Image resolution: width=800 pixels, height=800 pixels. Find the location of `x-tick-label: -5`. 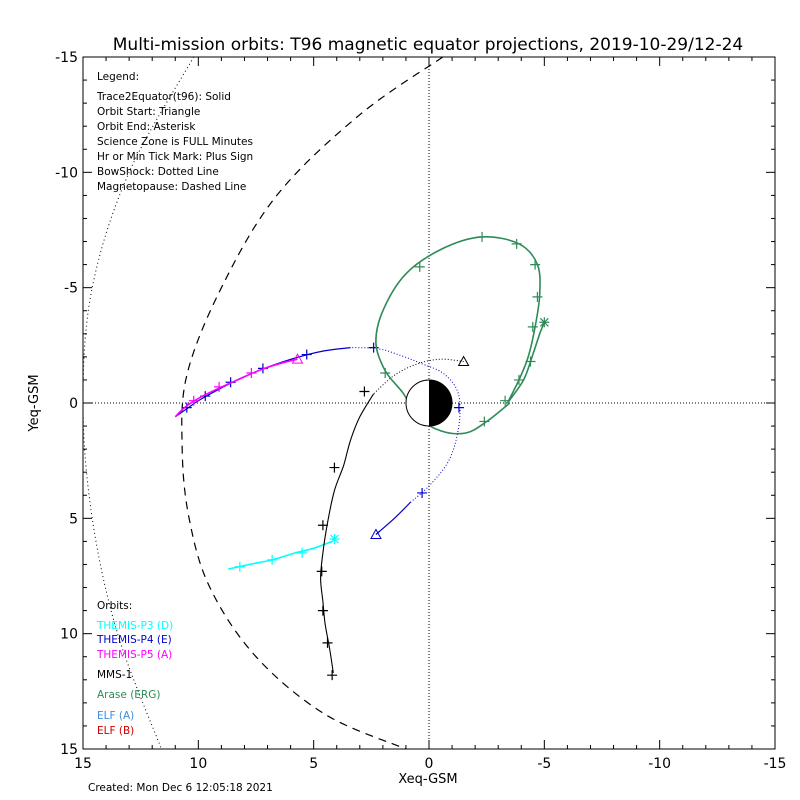

x-tick-label: -5 is located at coordinates (544, 764).